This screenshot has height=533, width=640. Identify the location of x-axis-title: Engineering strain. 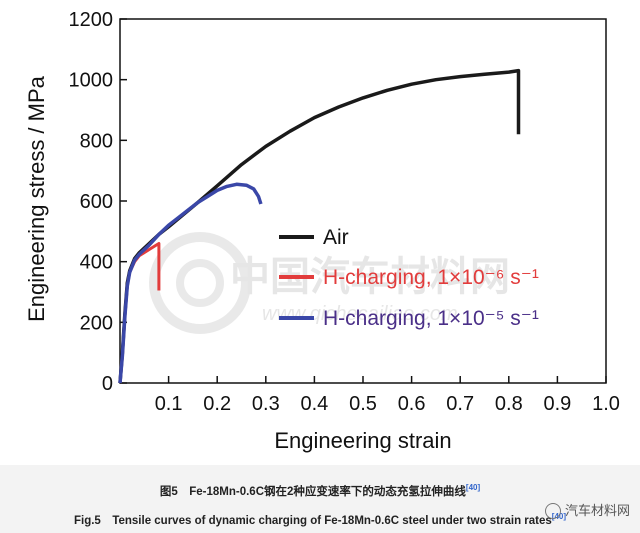
(362, 440).